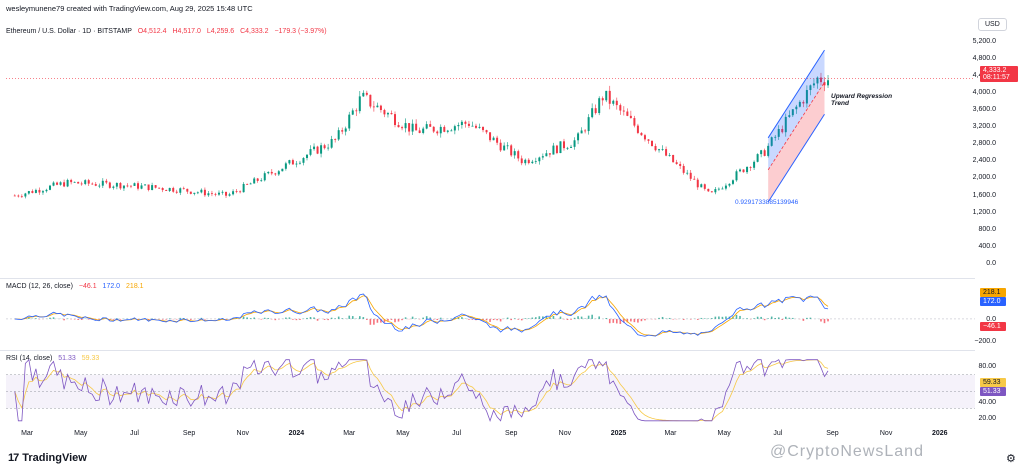  I want to click on regression-annotation-line2: Trend, so click(840, 103).